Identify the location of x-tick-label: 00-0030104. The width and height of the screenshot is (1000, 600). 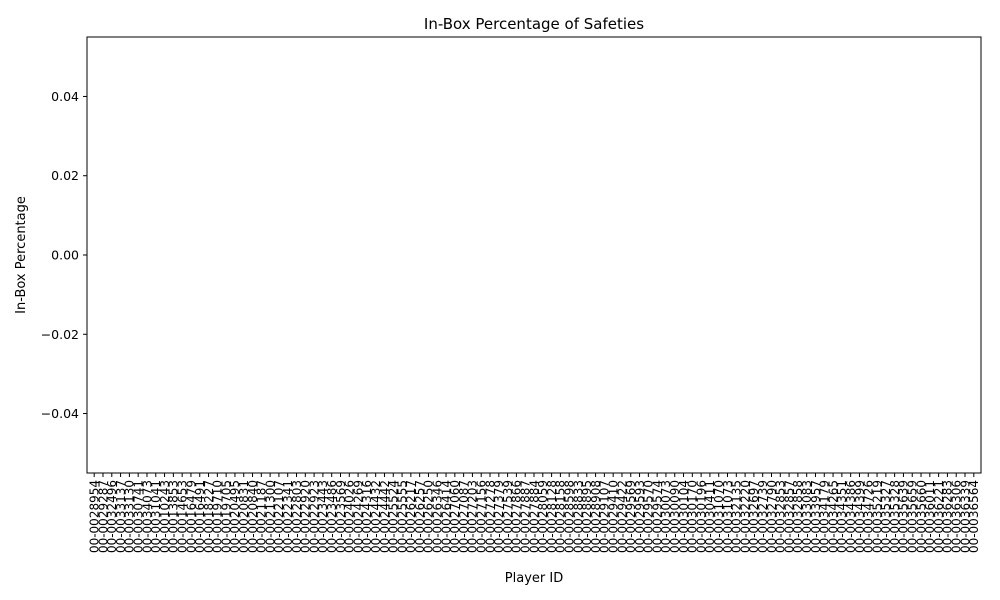
(684, 516).